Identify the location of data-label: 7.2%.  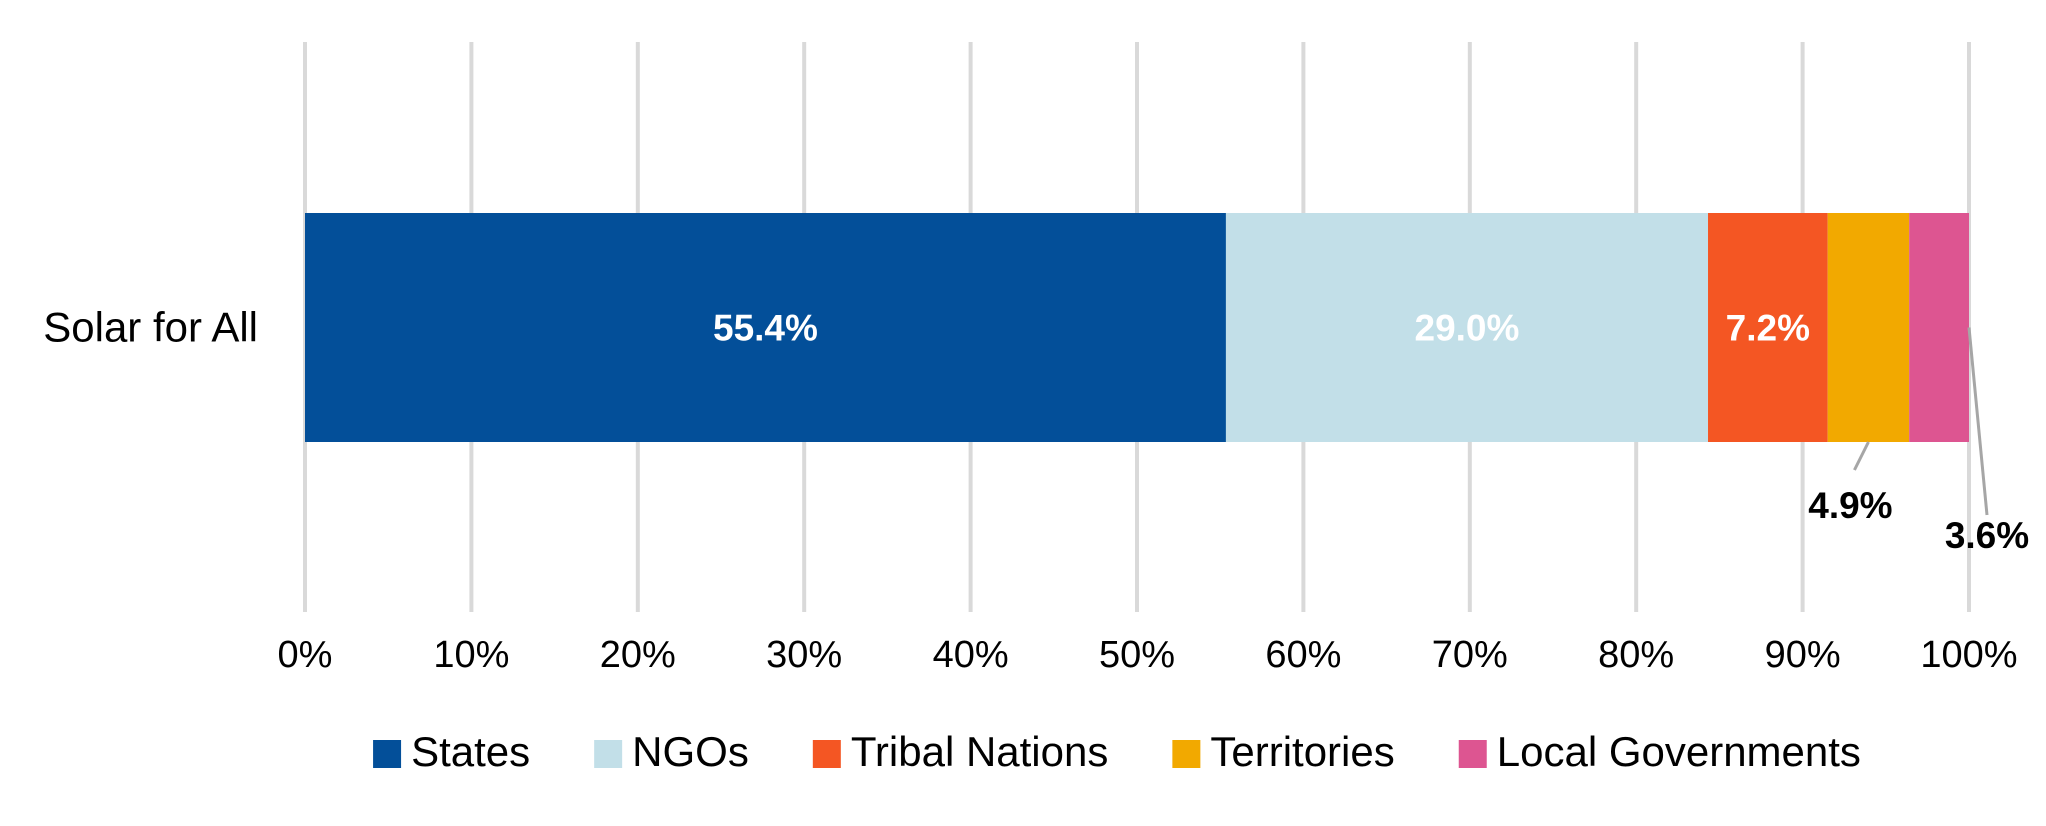
(1768, 328).